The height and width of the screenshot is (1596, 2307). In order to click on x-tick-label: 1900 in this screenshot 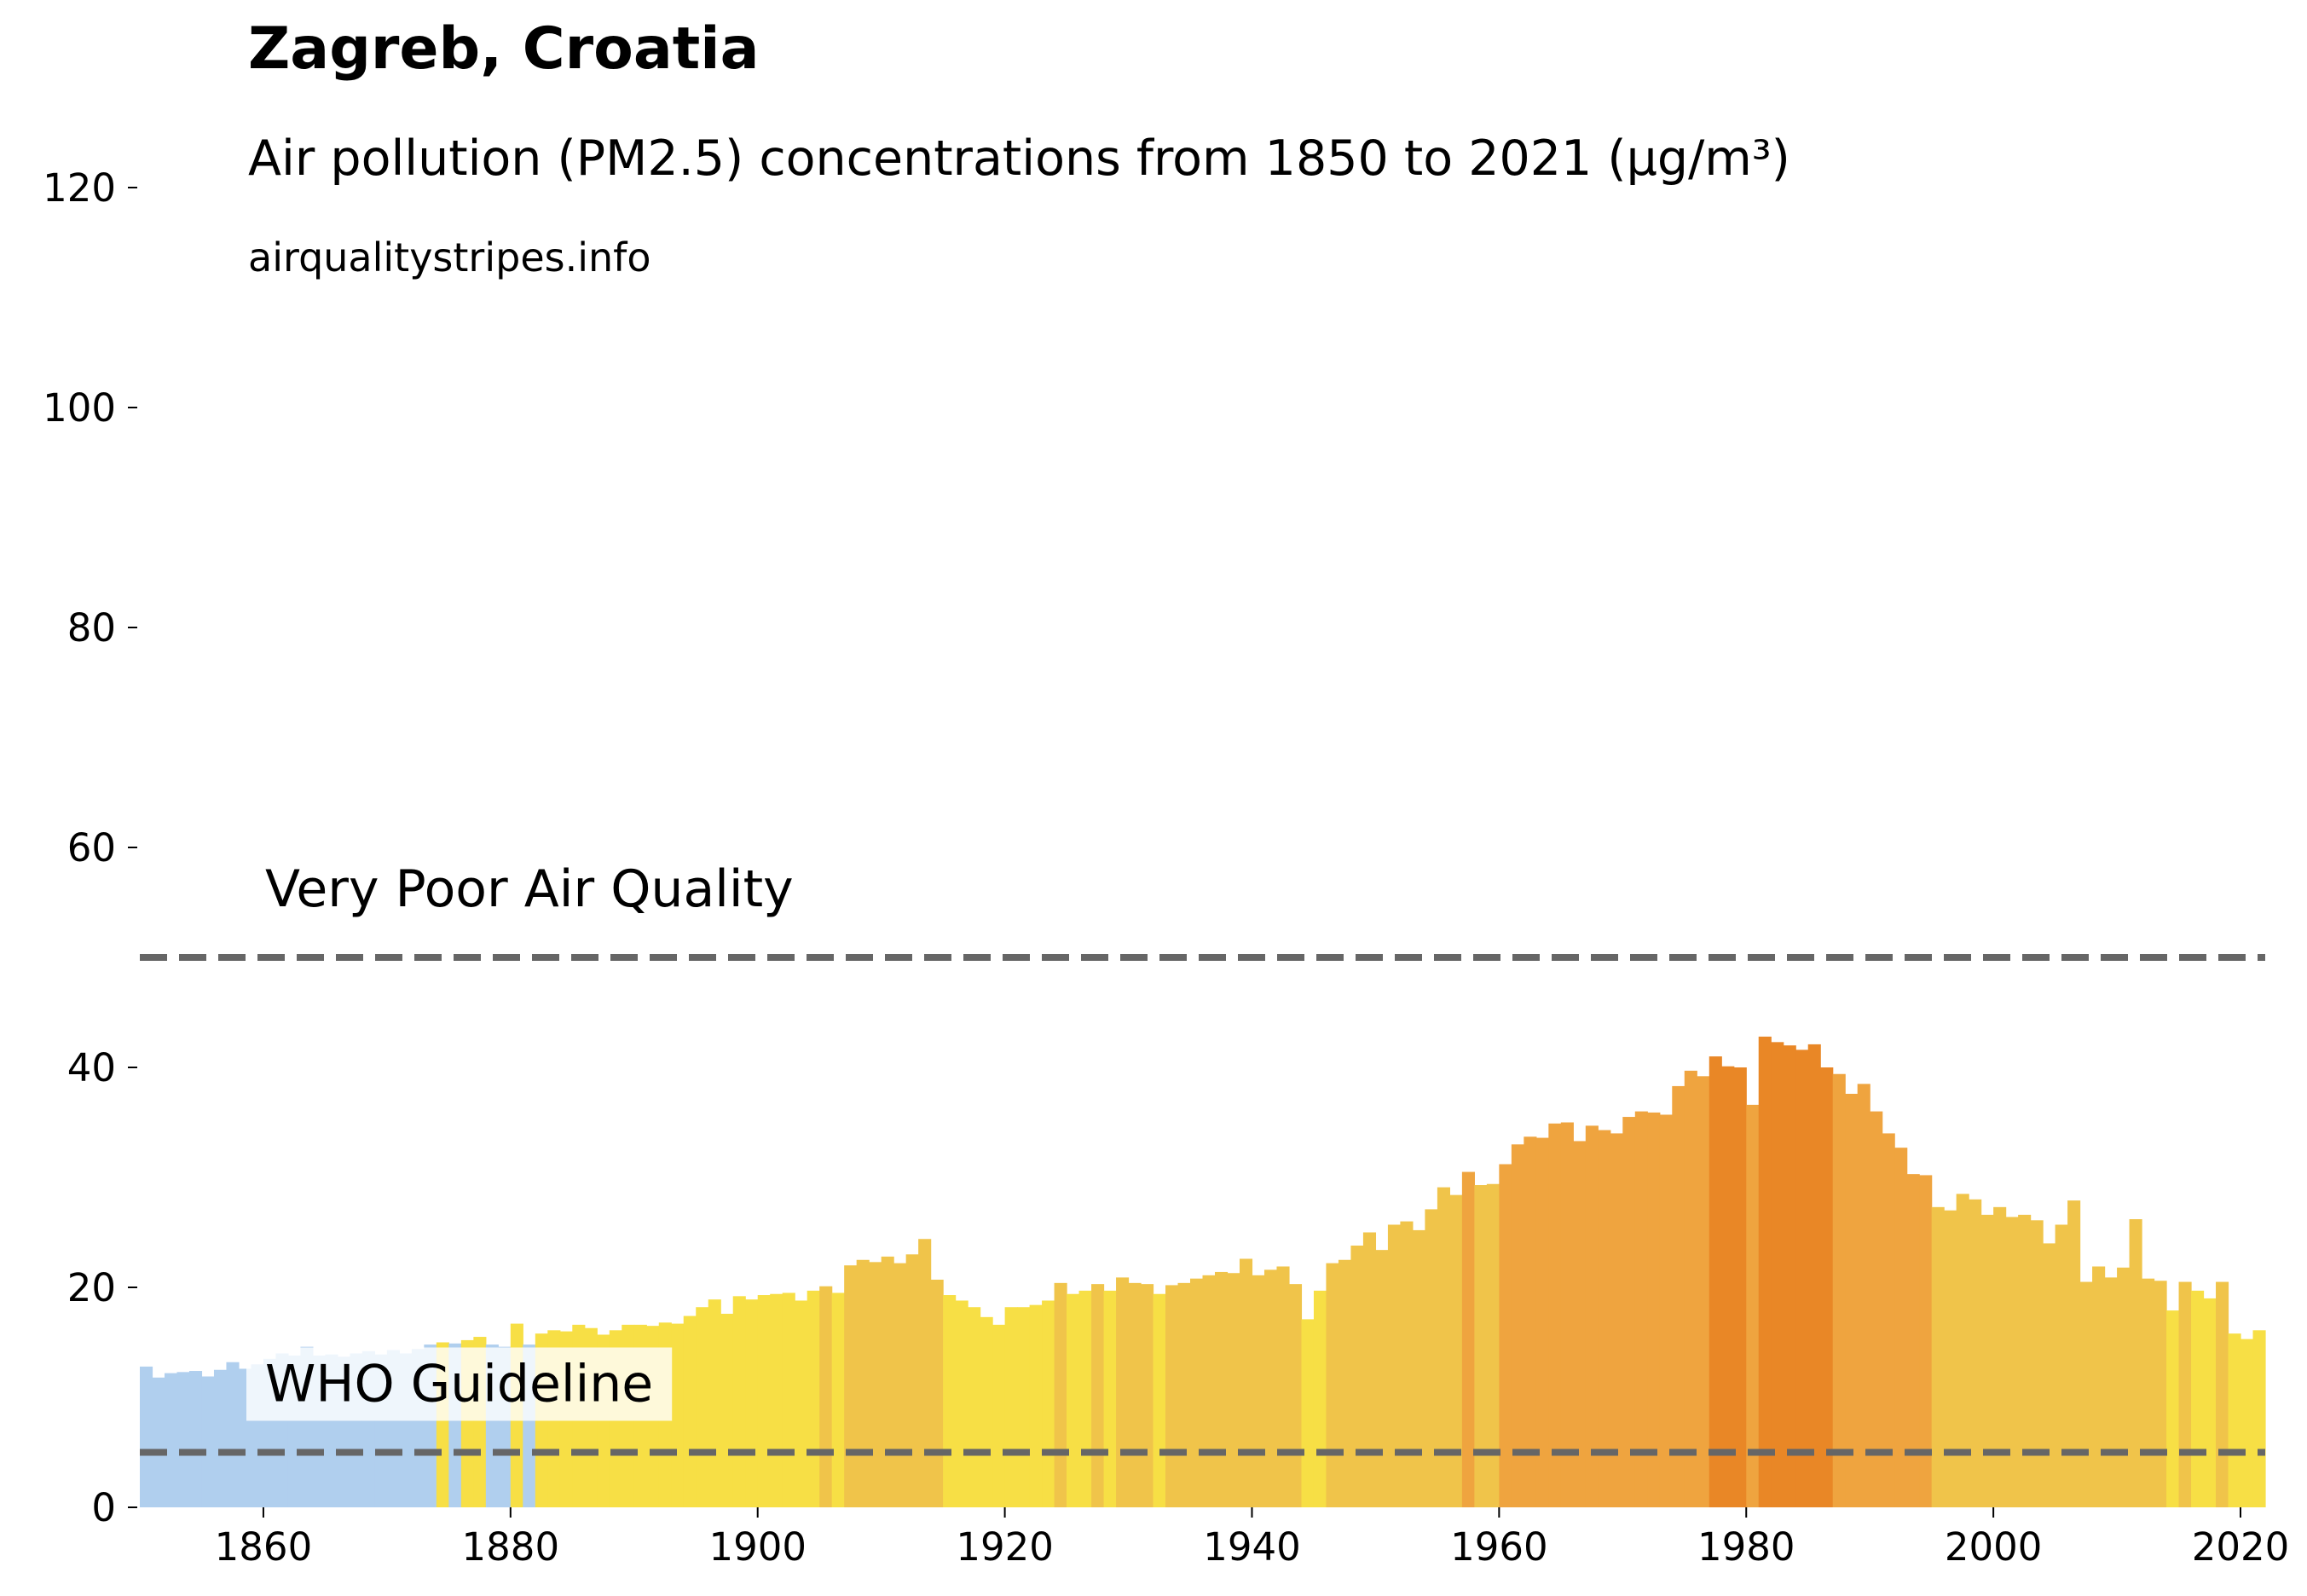, I will do `click(758, 1547)`.